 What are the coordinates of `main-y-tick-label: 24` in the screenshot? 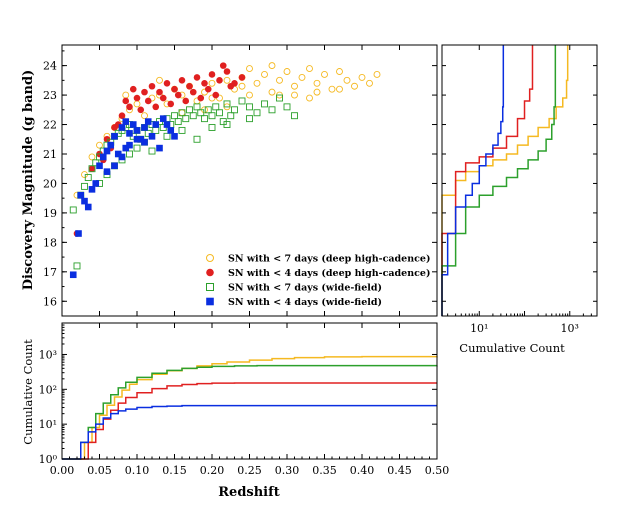 It's located at (50, 66).